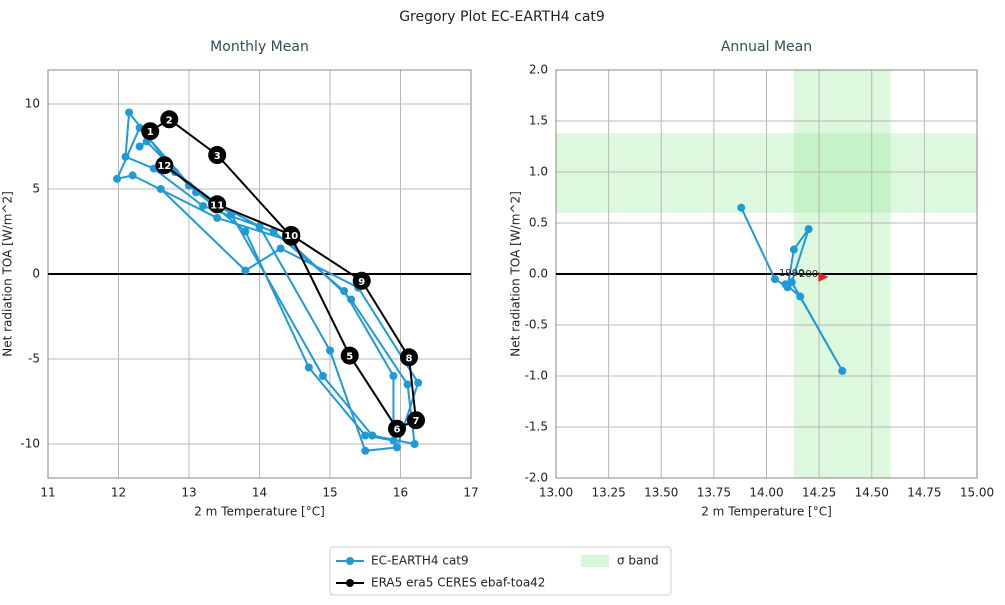  I want to click on legend-label: σ band, so click(638, 561).